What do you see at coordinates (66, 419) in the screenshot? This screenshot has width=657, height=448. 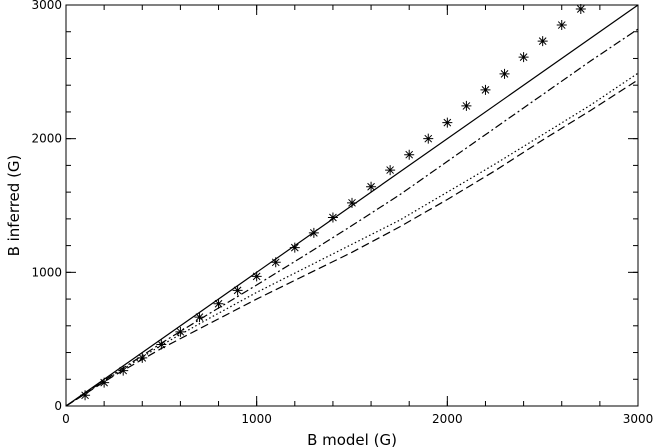 I see `x-tick-label: 0` at bounding box center [66, 419].